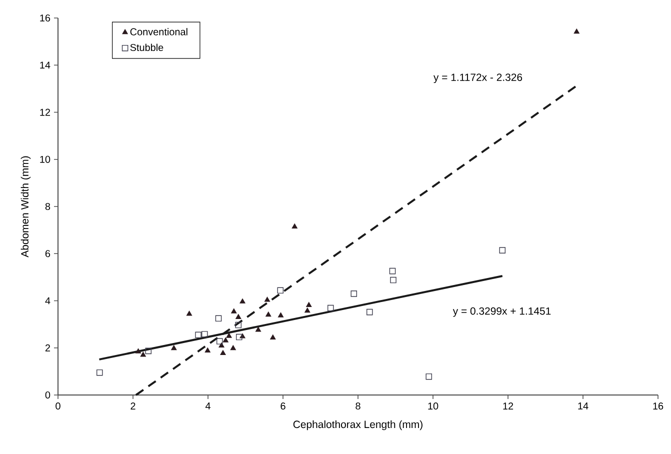 The image size is (671, 454). What do you see at coordinates (47, 300) in the screenshot?
I see `y-tick-label: 4` at bounding box center [47, 300].